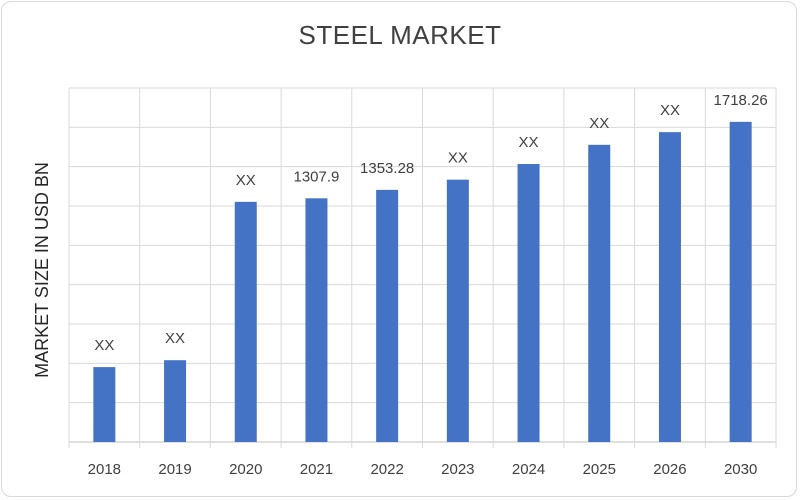  I want to click on data-label-2018: XX, so click(104, 345).